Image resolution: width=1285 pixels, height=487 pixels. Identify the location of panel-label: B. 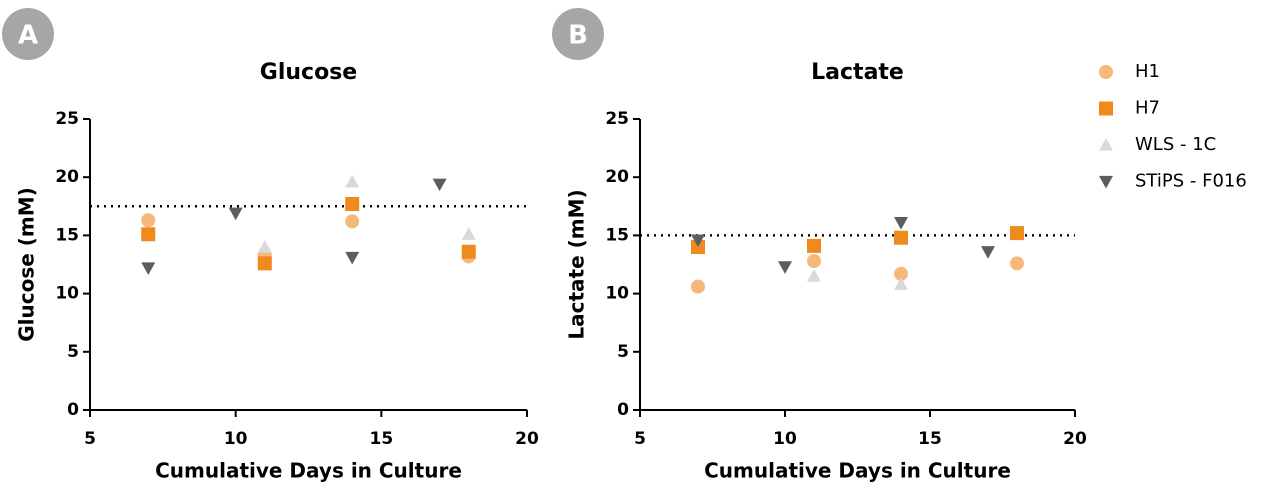
(578, 36).